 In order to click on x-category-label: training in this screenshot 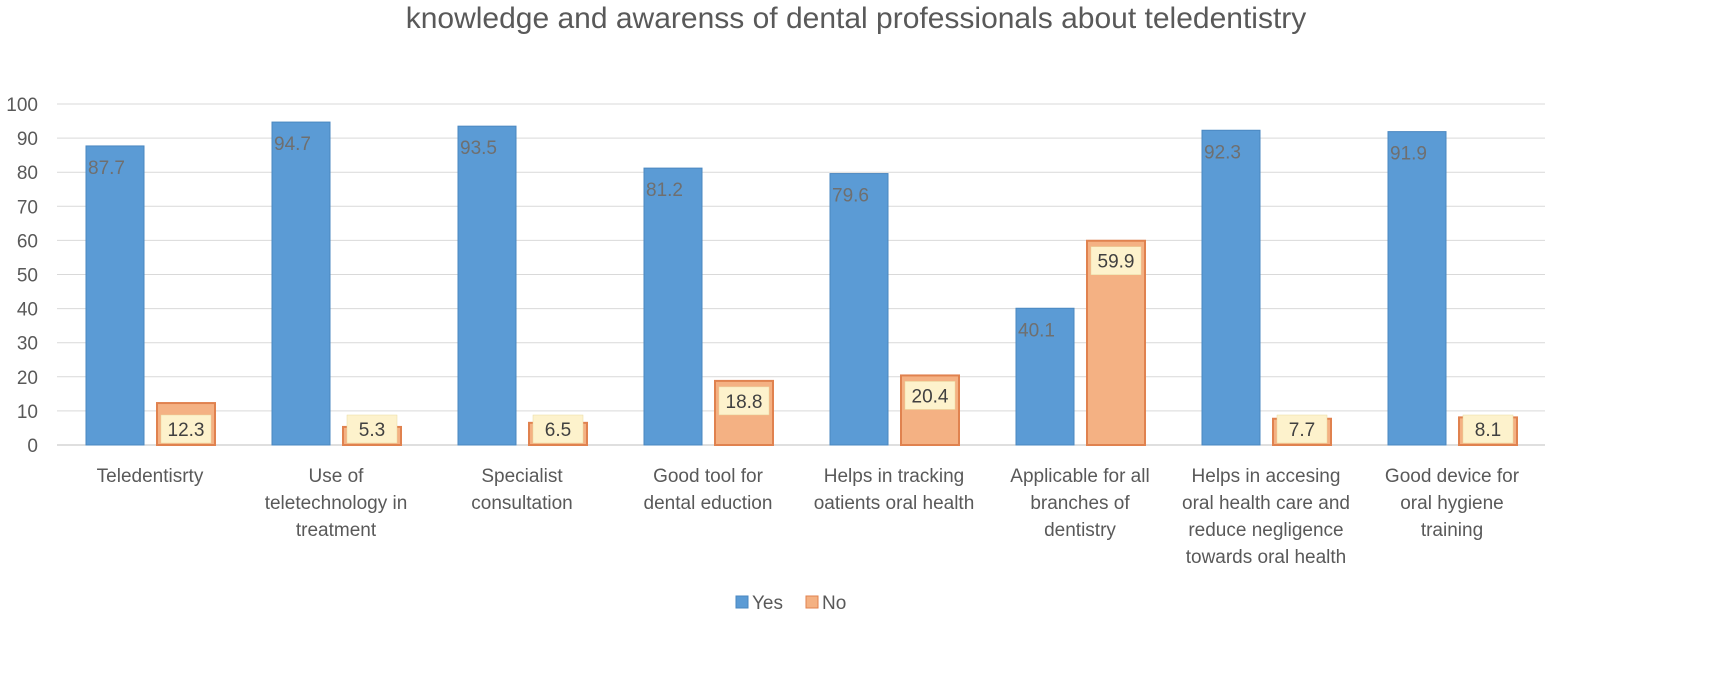, I will do `click(1452, 530)`.